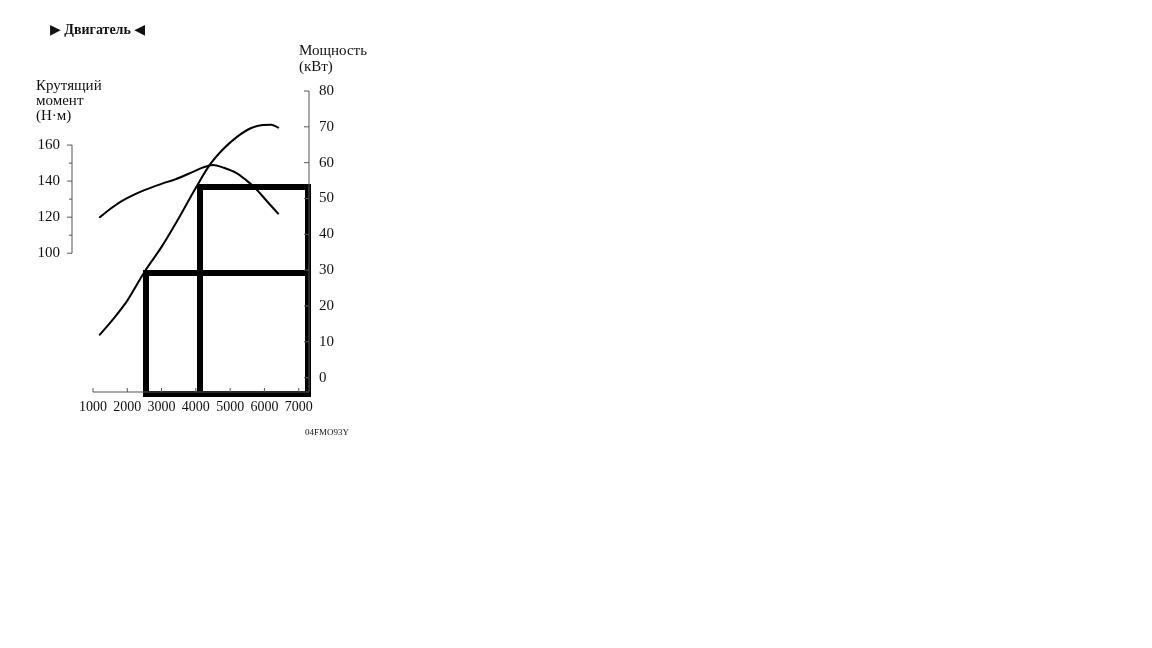 The width and height of the screenshot is (1152, 648). What do you see at coordinates (230, 407) in the screenshot?
I see `x-tick-label: 5000` at bounding box center [230, 407].